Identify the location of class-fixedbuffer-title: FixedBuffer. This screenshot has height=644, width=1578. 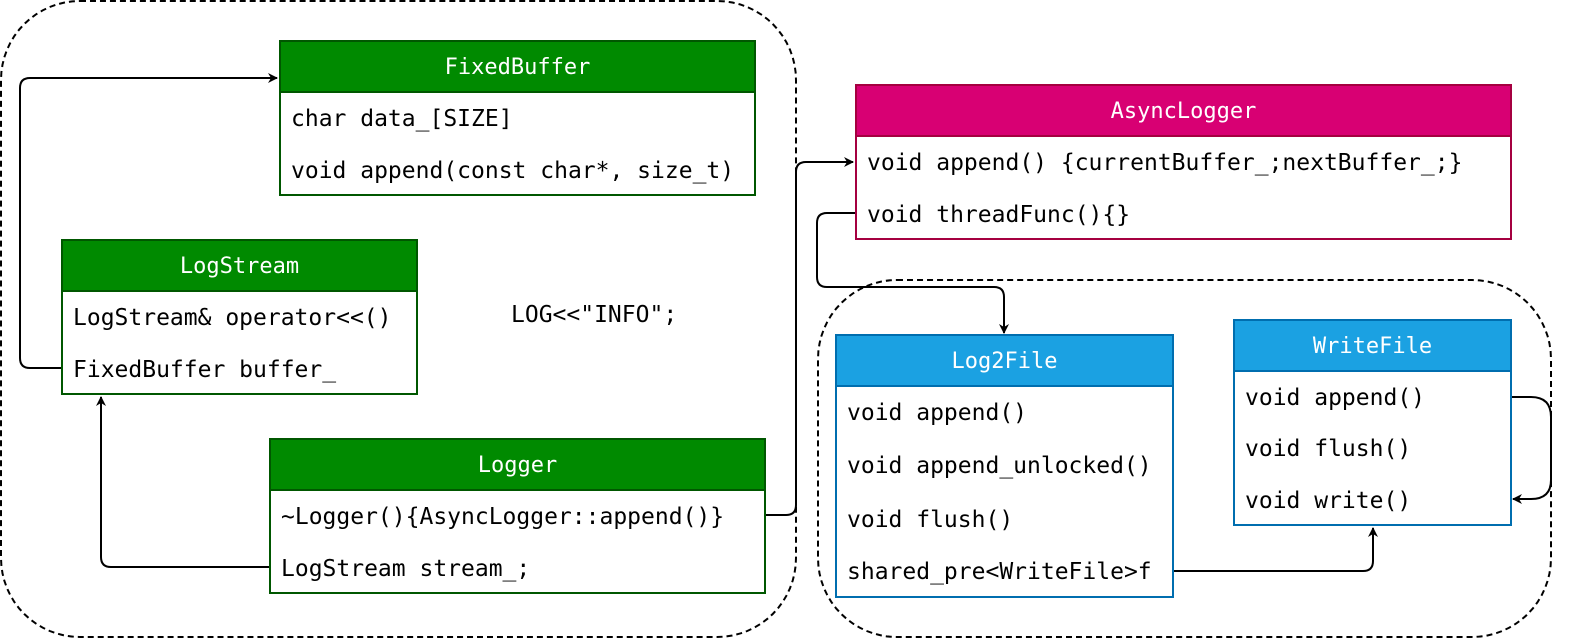
(517, 67).